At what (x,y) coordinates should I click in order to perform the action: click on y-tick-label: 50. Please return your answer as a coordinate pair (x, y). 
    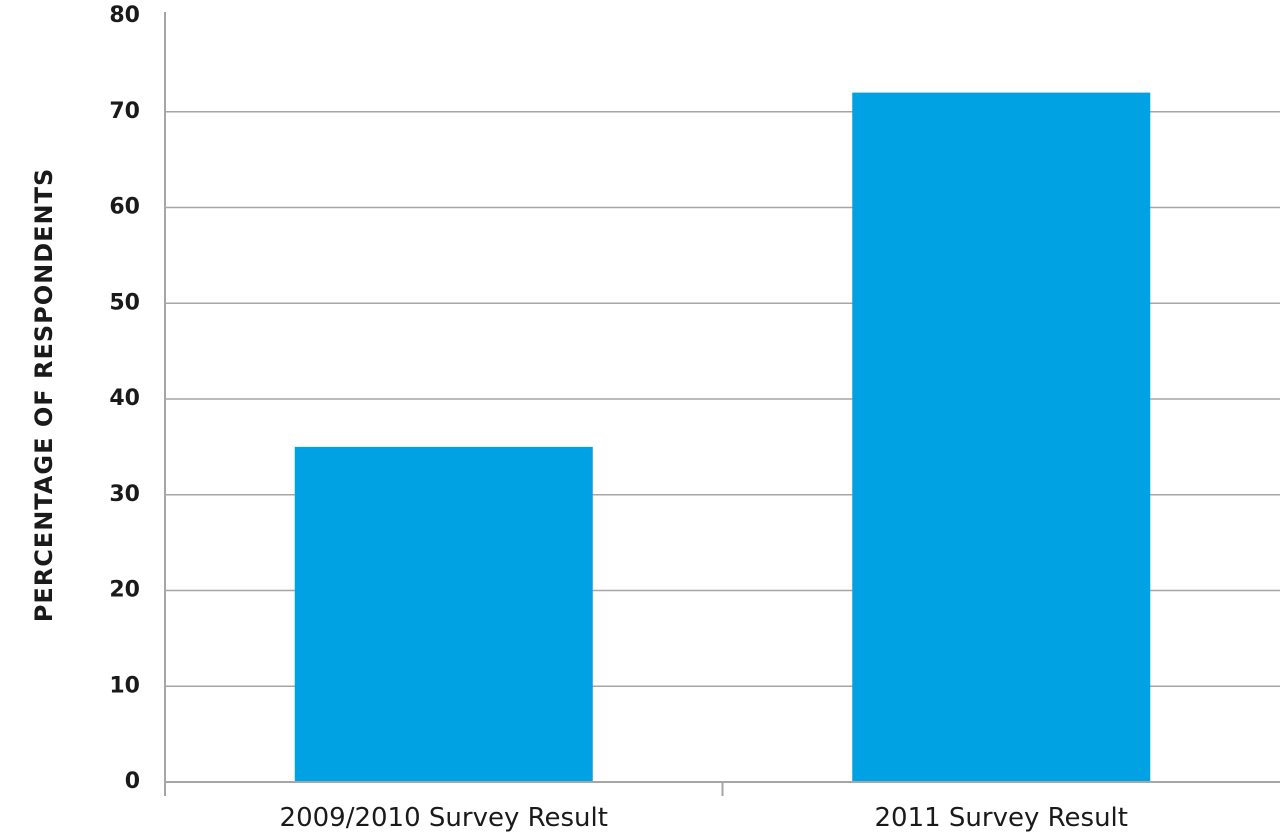
    Looking at the image, I should click on (124, 302).